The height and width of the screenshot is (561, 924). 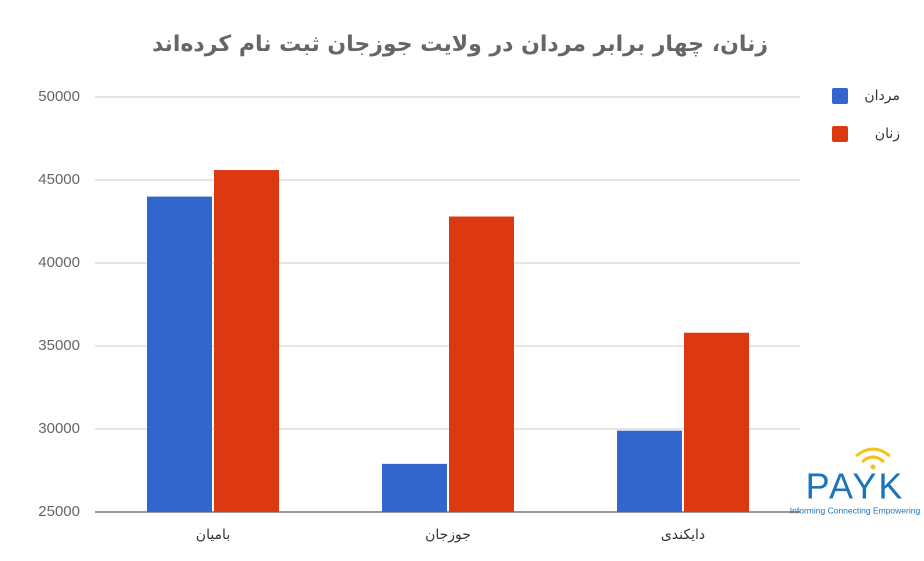 I want to click on y-tick-label: 35000, so click(x=59, y=345).